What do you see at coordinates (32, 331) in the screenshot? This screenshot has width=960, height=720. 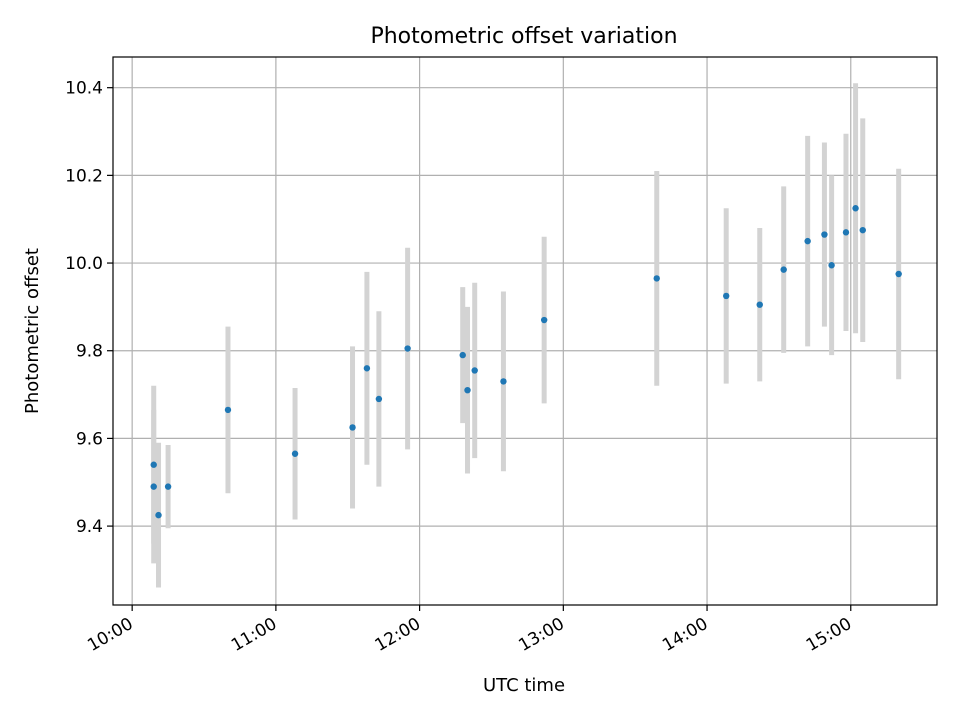 I see `y-axis-label: Photometric offset` at bounding box center [32, 331].